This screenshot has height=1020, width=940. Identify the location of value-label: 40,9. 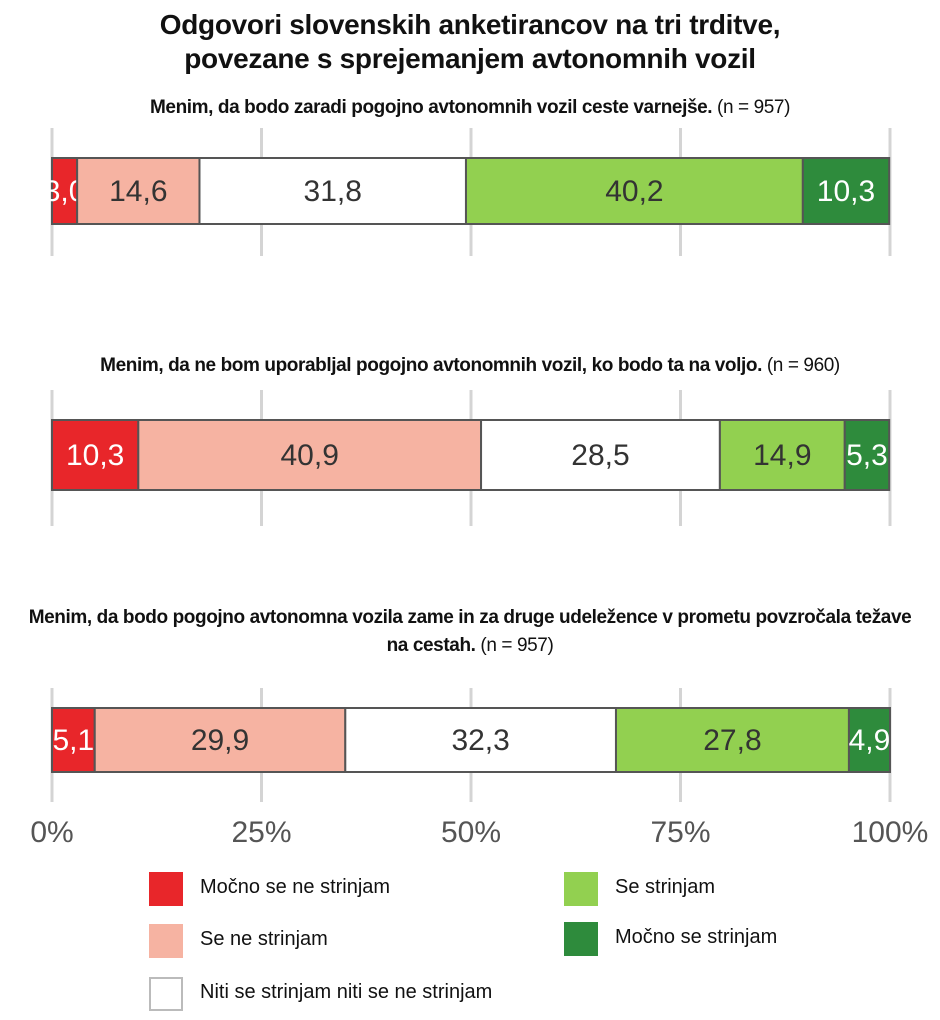
(309, 455).